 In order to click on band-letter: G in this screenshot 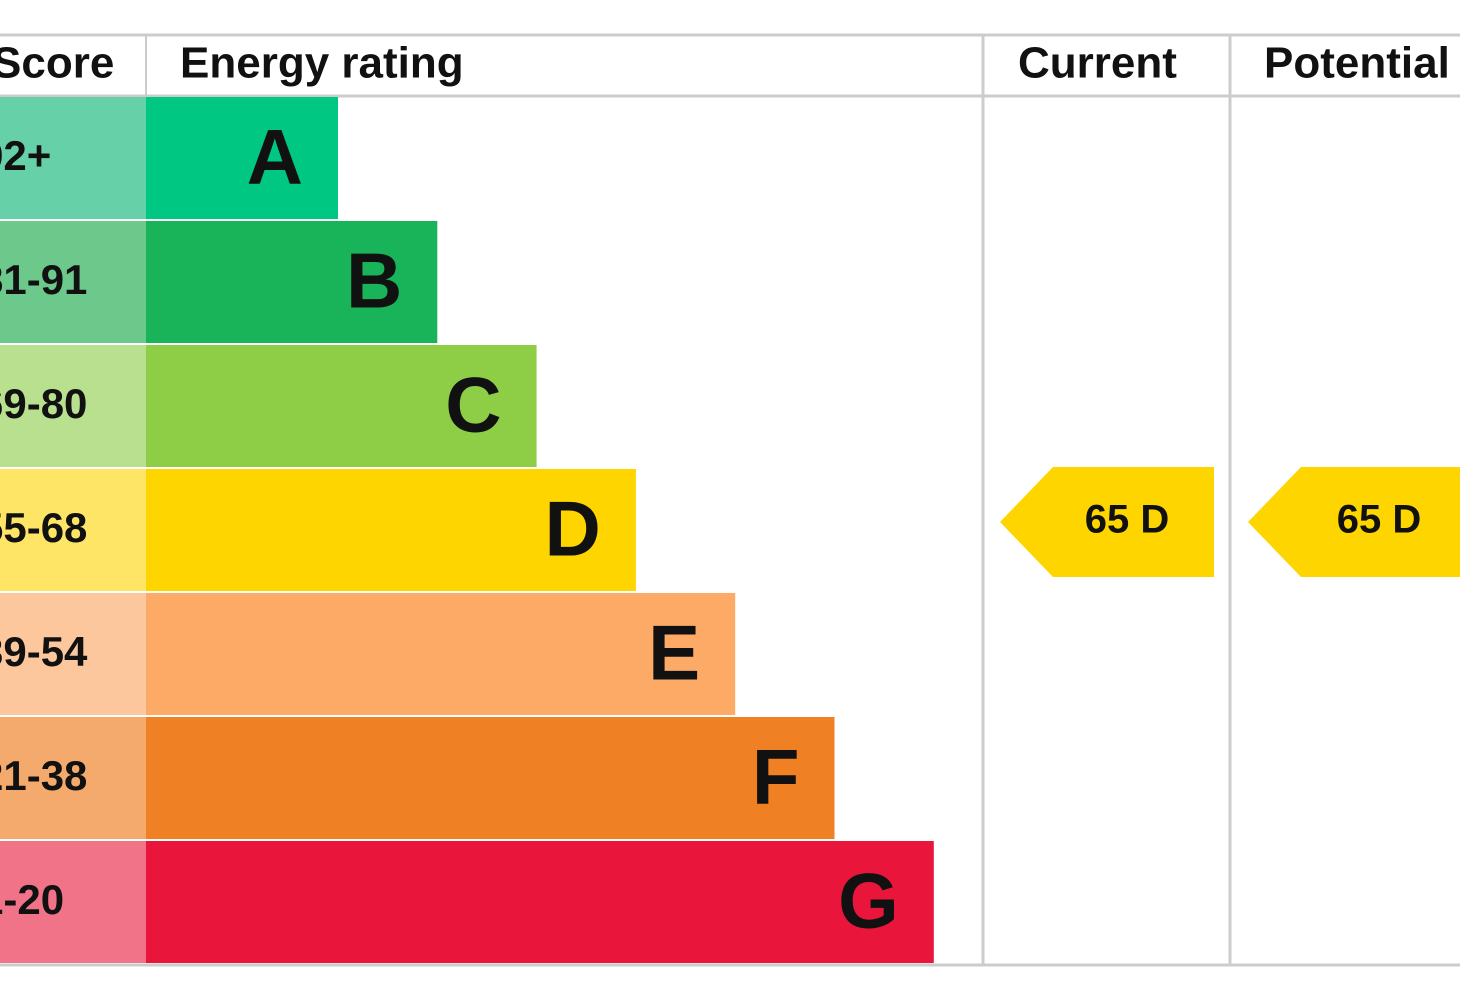, I will do `click(868, 901)`.